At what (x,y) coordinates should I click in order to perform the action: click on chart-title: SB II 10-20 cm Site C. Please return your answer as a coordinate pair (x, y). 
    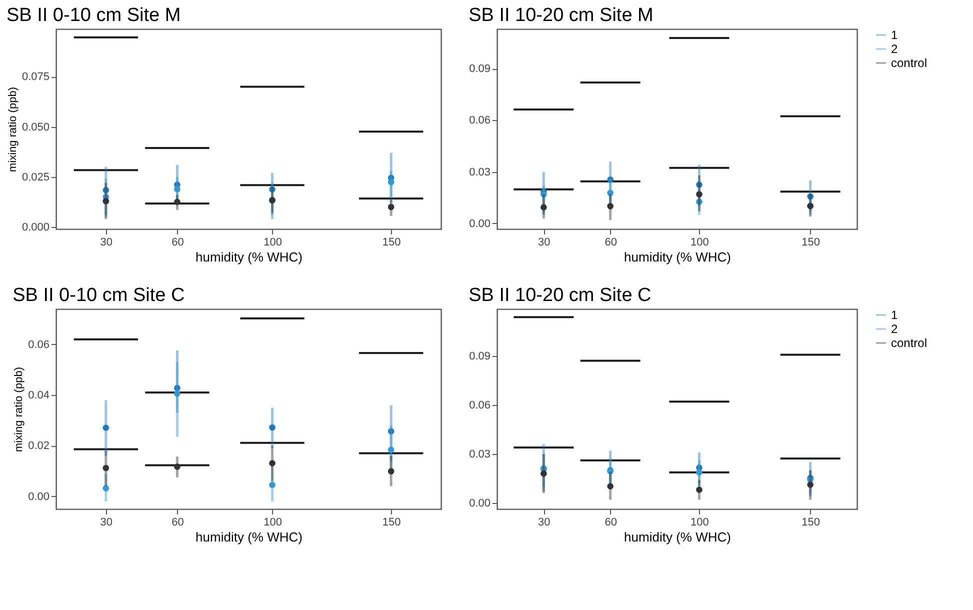
    Looking at the image, I should click on (560, 295).